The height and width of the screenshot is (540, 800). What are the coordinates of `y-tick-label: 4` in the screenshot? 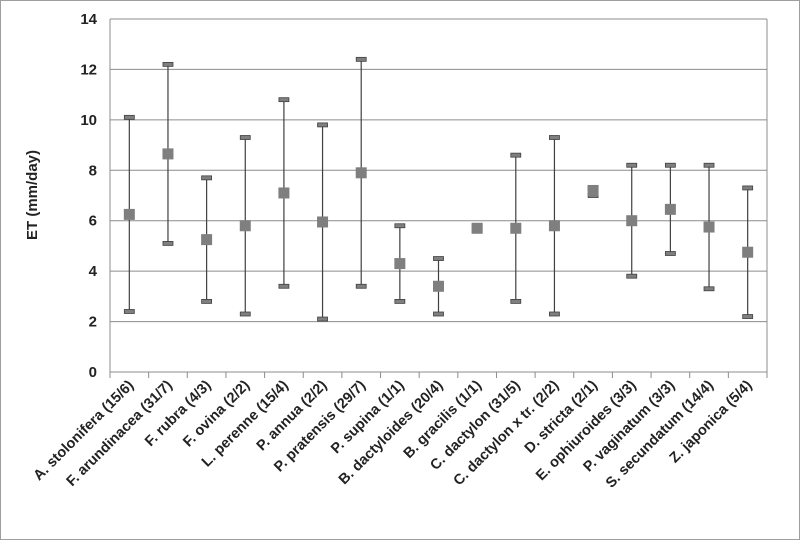 It's located at (93, 271).